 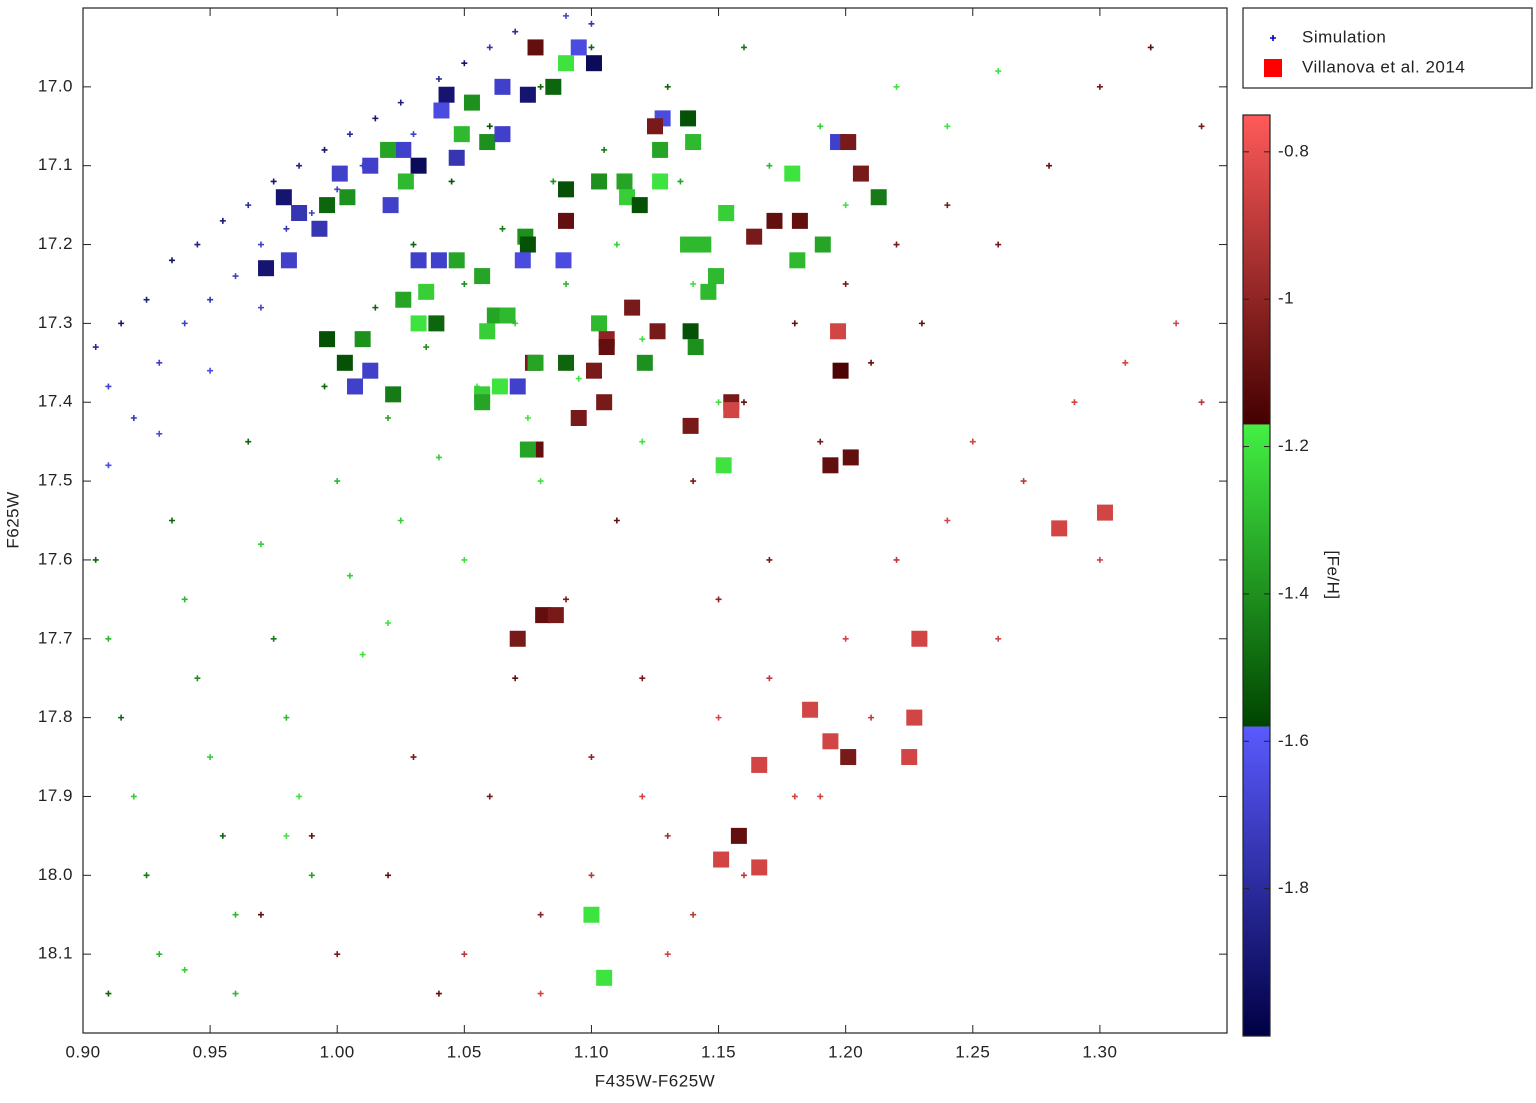 What do you see at coordinates (55, 874) in the screenshot?
I see `y-tick-label: 18.0` at bounding box center [55, 874].